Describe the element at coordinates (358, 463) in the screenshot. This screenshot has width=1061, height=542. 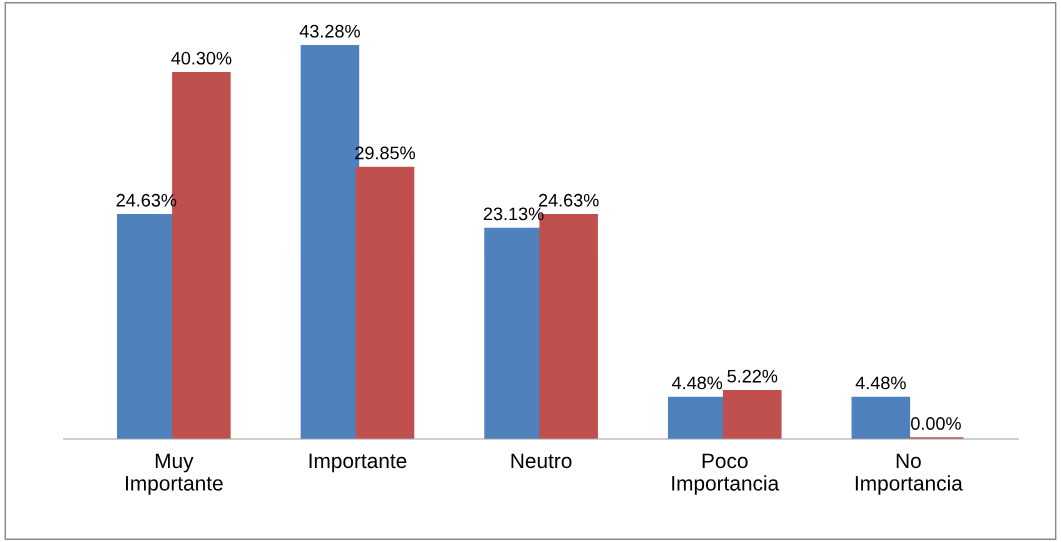
I see `x-tick-label: Importante` at that location.